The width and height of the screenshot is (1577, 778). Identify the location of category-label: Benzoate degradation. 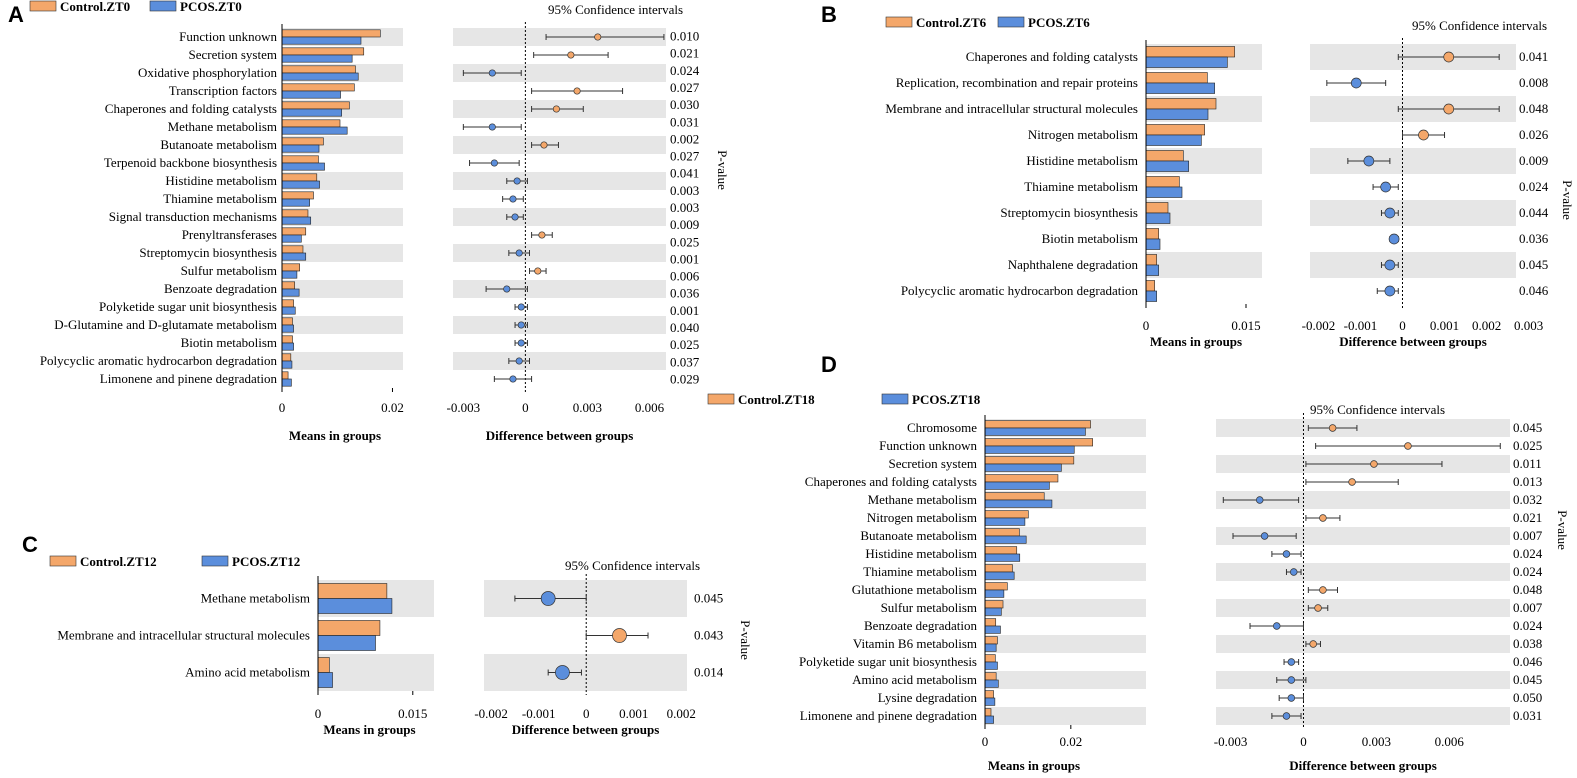
(220, 288).